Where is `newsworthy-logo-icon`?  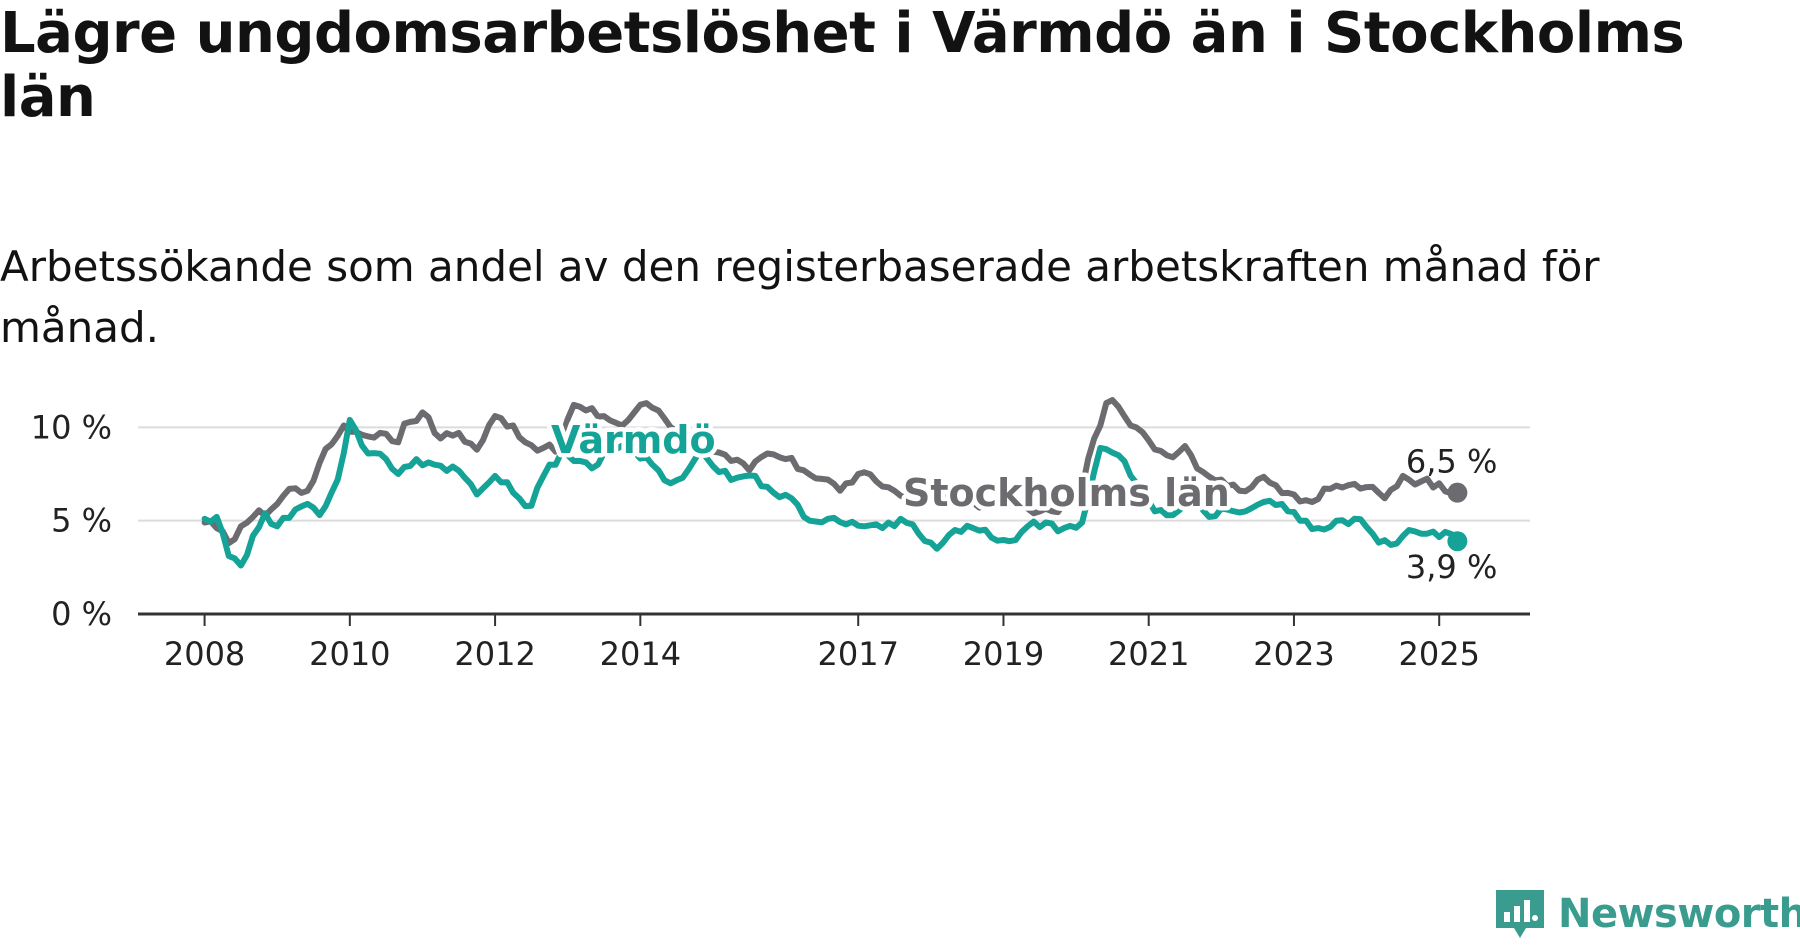 newsworthy-logo-icon is located at coordinates (1520, 914).